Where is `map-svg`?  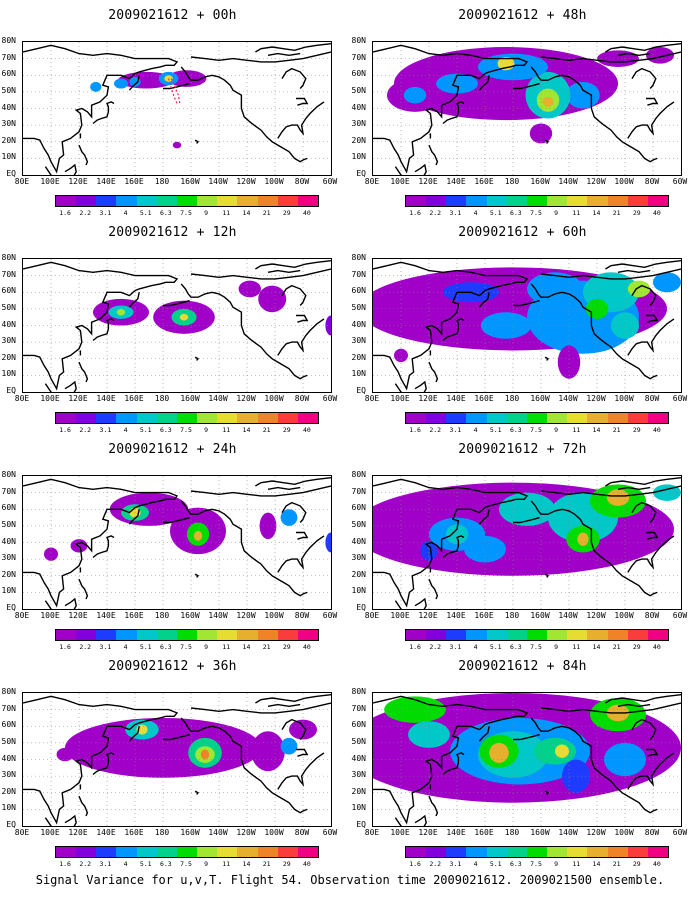 map-svg is located at coordinates (527, 325).